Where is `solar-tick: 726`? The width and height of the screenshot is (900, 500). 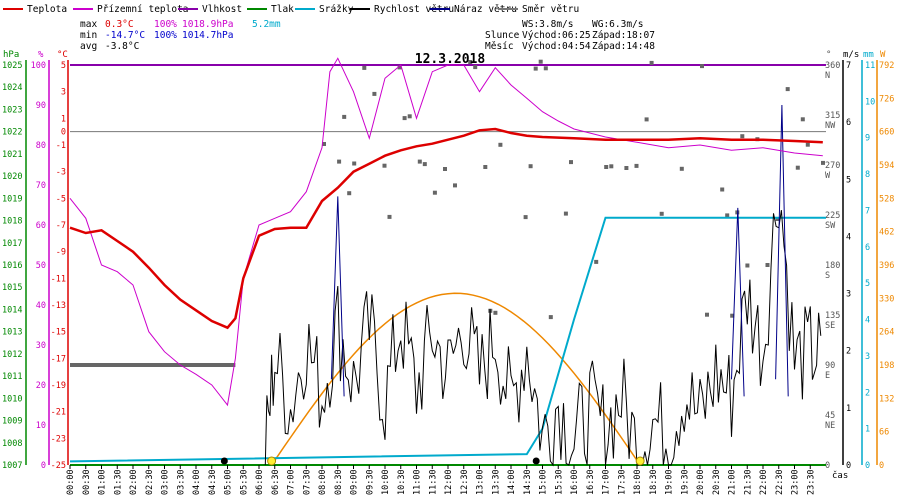
solar-tick: 726 is located at coordinates (886, 99).